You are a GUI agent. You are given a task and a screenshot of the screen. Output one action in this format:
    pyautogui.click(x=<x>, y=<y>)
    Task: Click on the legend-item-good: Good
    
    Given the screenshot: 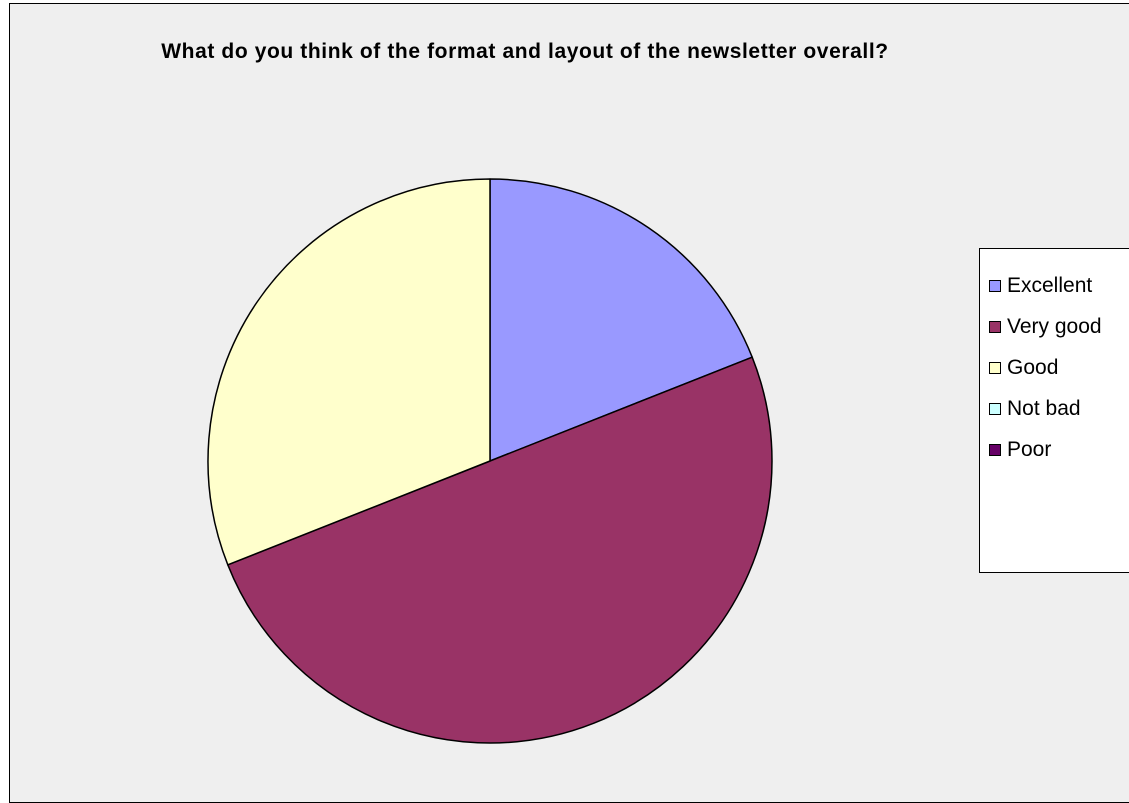 What is the action you would take?
    pyautogui.click(x=1023, y=368)
    